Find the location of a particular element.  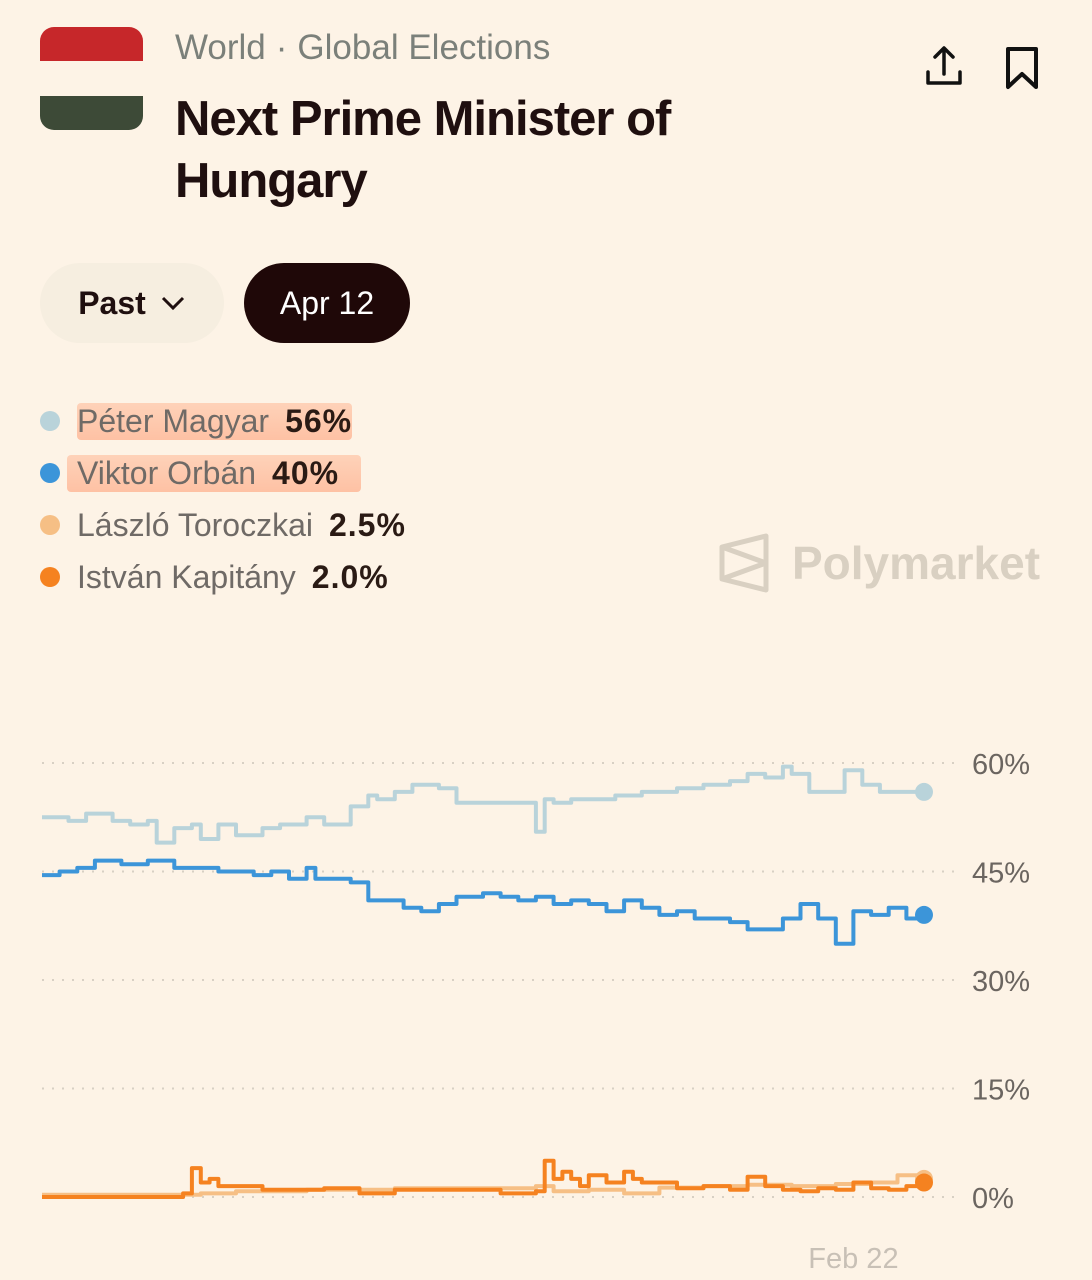

legend-value: 56% is located at coordinates (319, 420).